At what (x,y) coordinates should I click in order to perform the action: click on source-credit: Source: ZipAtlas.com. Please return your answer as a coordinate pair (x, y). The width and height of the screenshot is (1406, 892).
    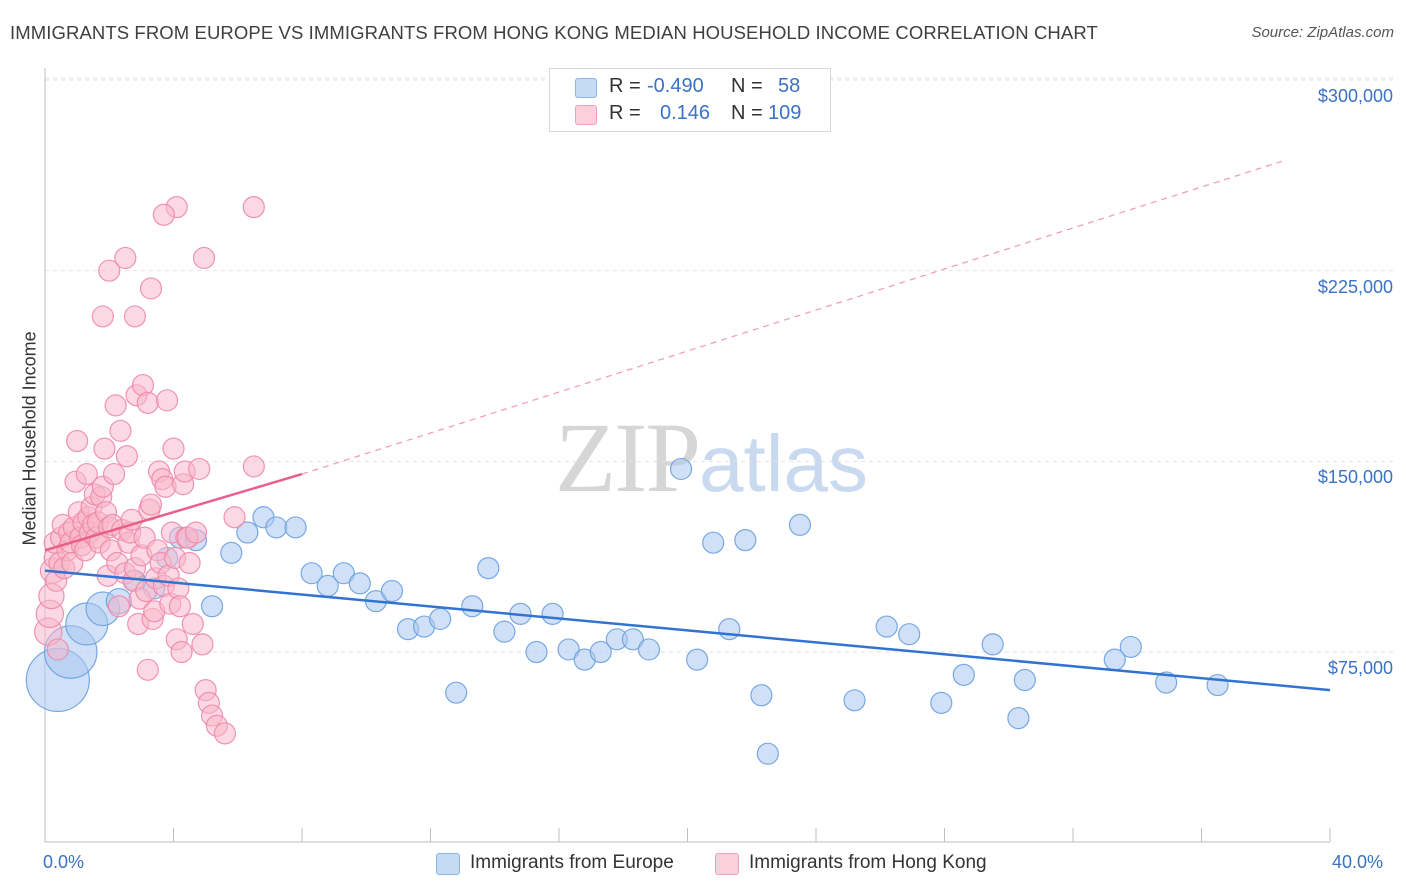
    Looking at the image, I should click on (1322, 32).